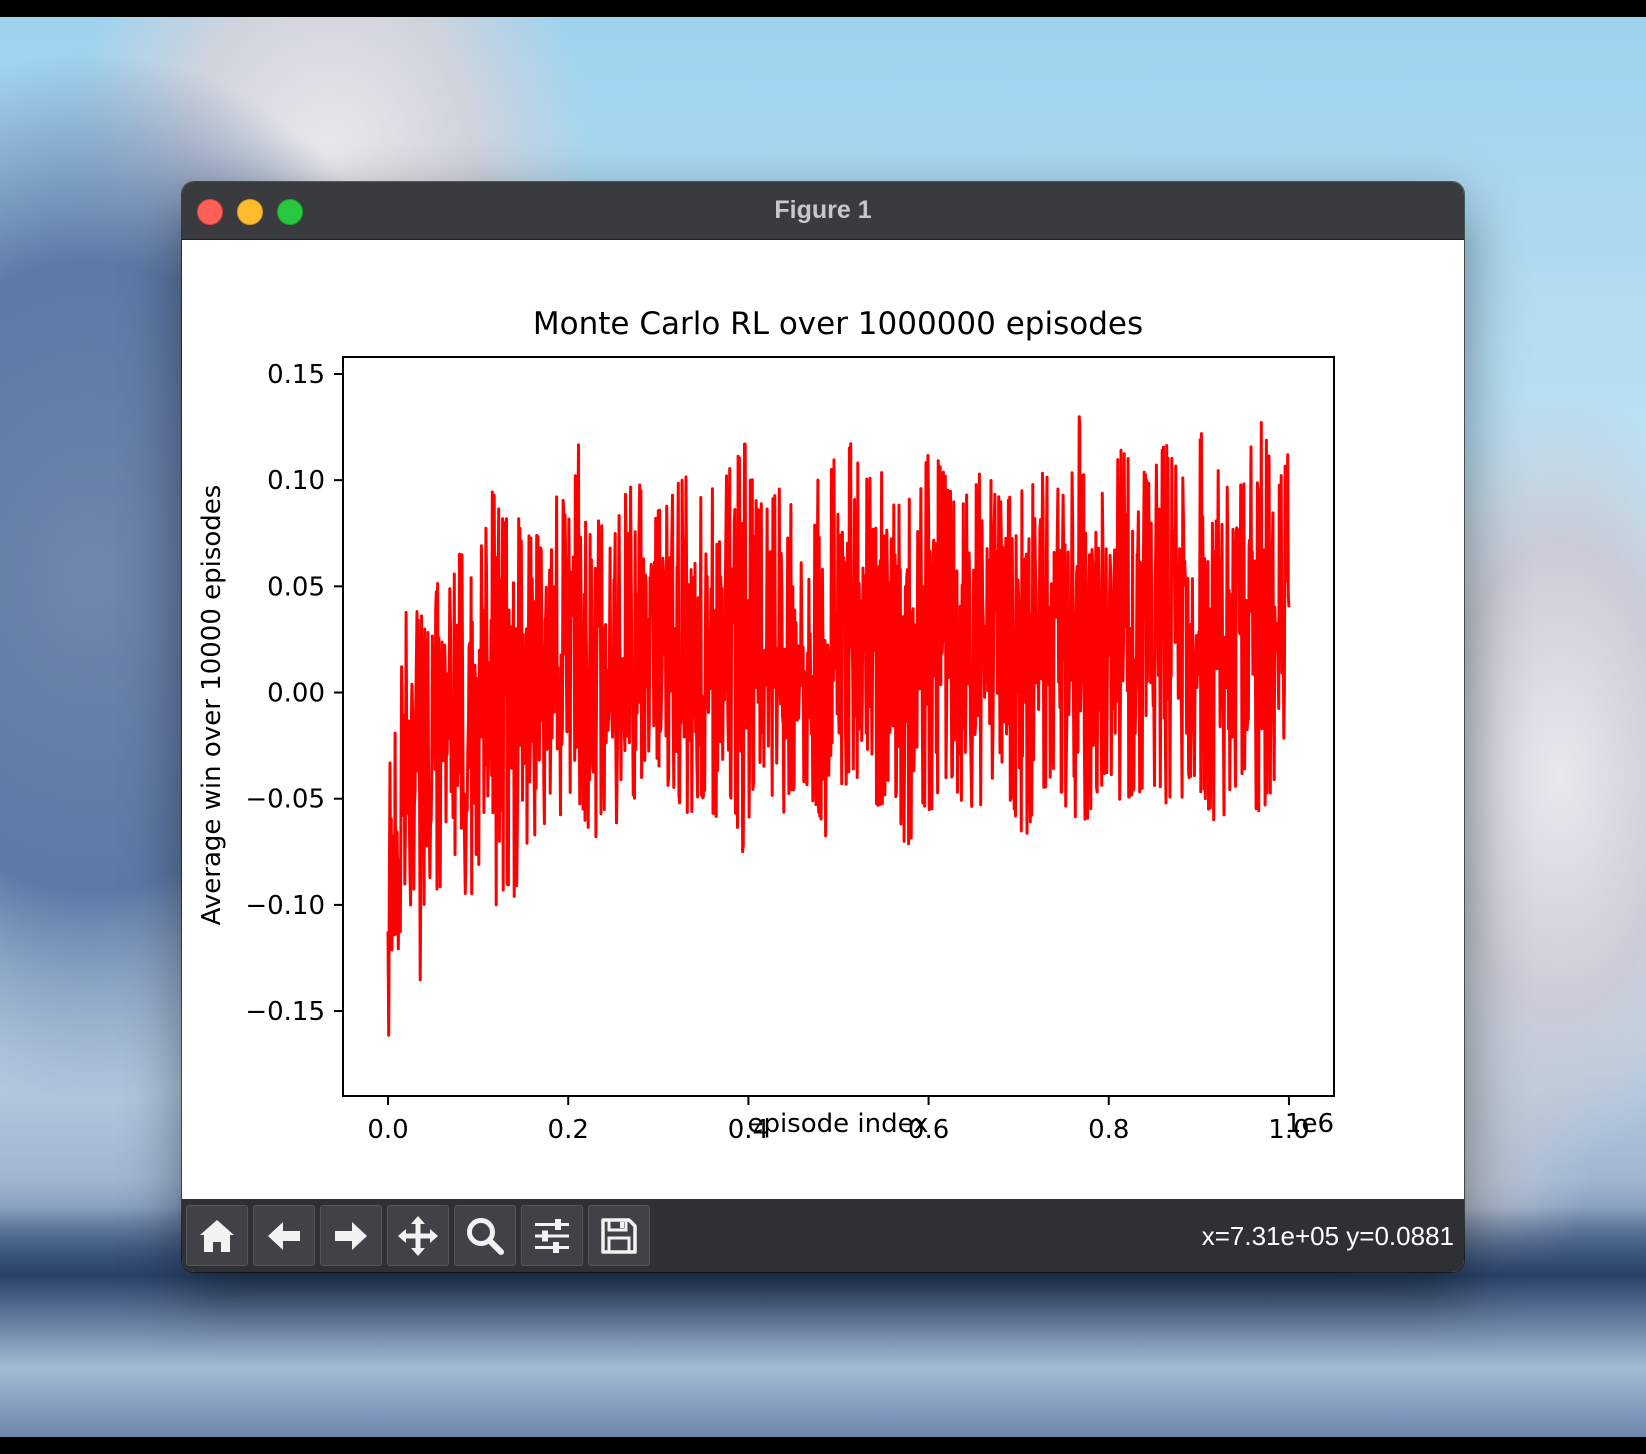  What do you see at coordinates (296, 587) in the screenshot?
I see `y-tick-label: 0.05` at bounding box center [296, 587].